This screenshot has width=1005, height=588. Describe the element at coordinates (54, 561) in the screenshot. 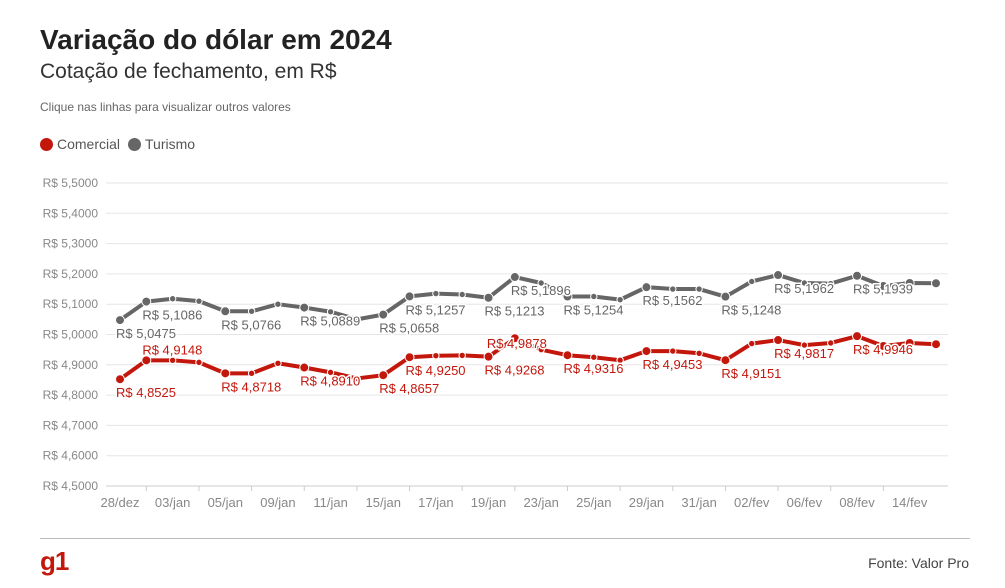

I see `g1-logo: g1` at that location.